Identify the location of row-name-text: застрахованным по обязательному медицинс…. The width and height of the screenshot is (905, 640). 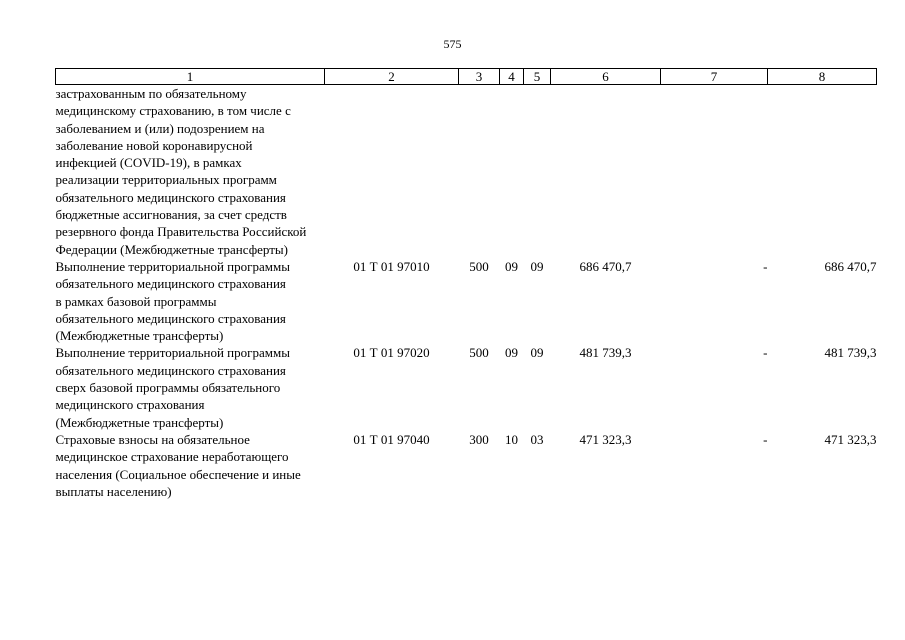
(181, 171).